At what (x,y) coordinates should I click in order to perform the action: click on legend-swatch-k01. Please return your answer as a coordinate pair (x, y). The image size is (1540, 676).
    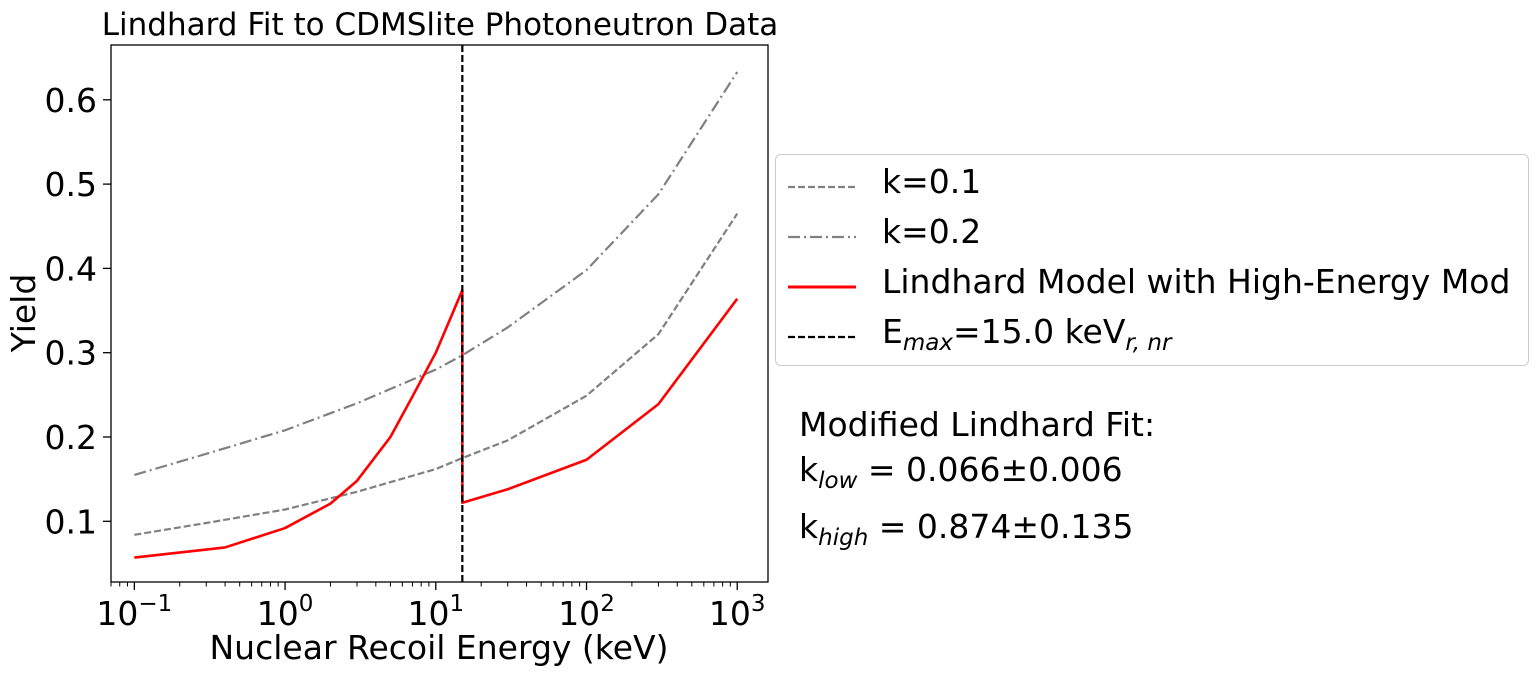
    Looking at the image, I should click on (822, 187).